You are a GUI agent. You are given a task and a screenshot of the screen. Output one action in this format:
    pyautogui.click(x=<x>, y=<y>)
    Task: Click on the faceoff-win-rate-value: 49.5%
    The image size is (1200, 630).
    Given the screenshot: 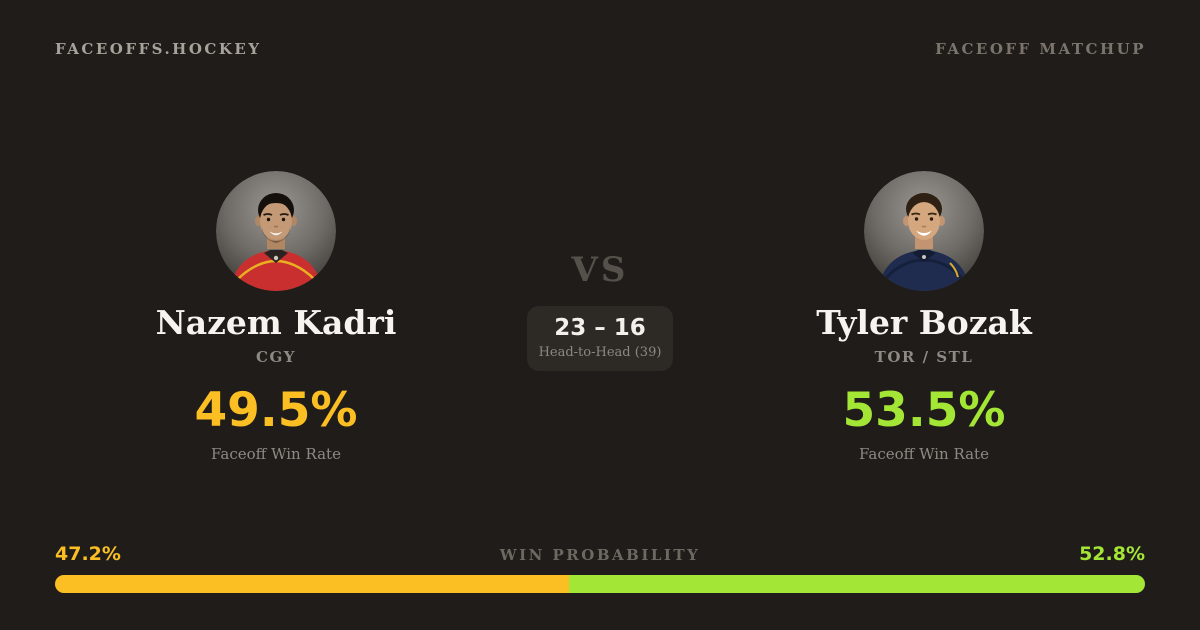 What is the action you would take?
    pyautogui.click(x=276, y=411)
    